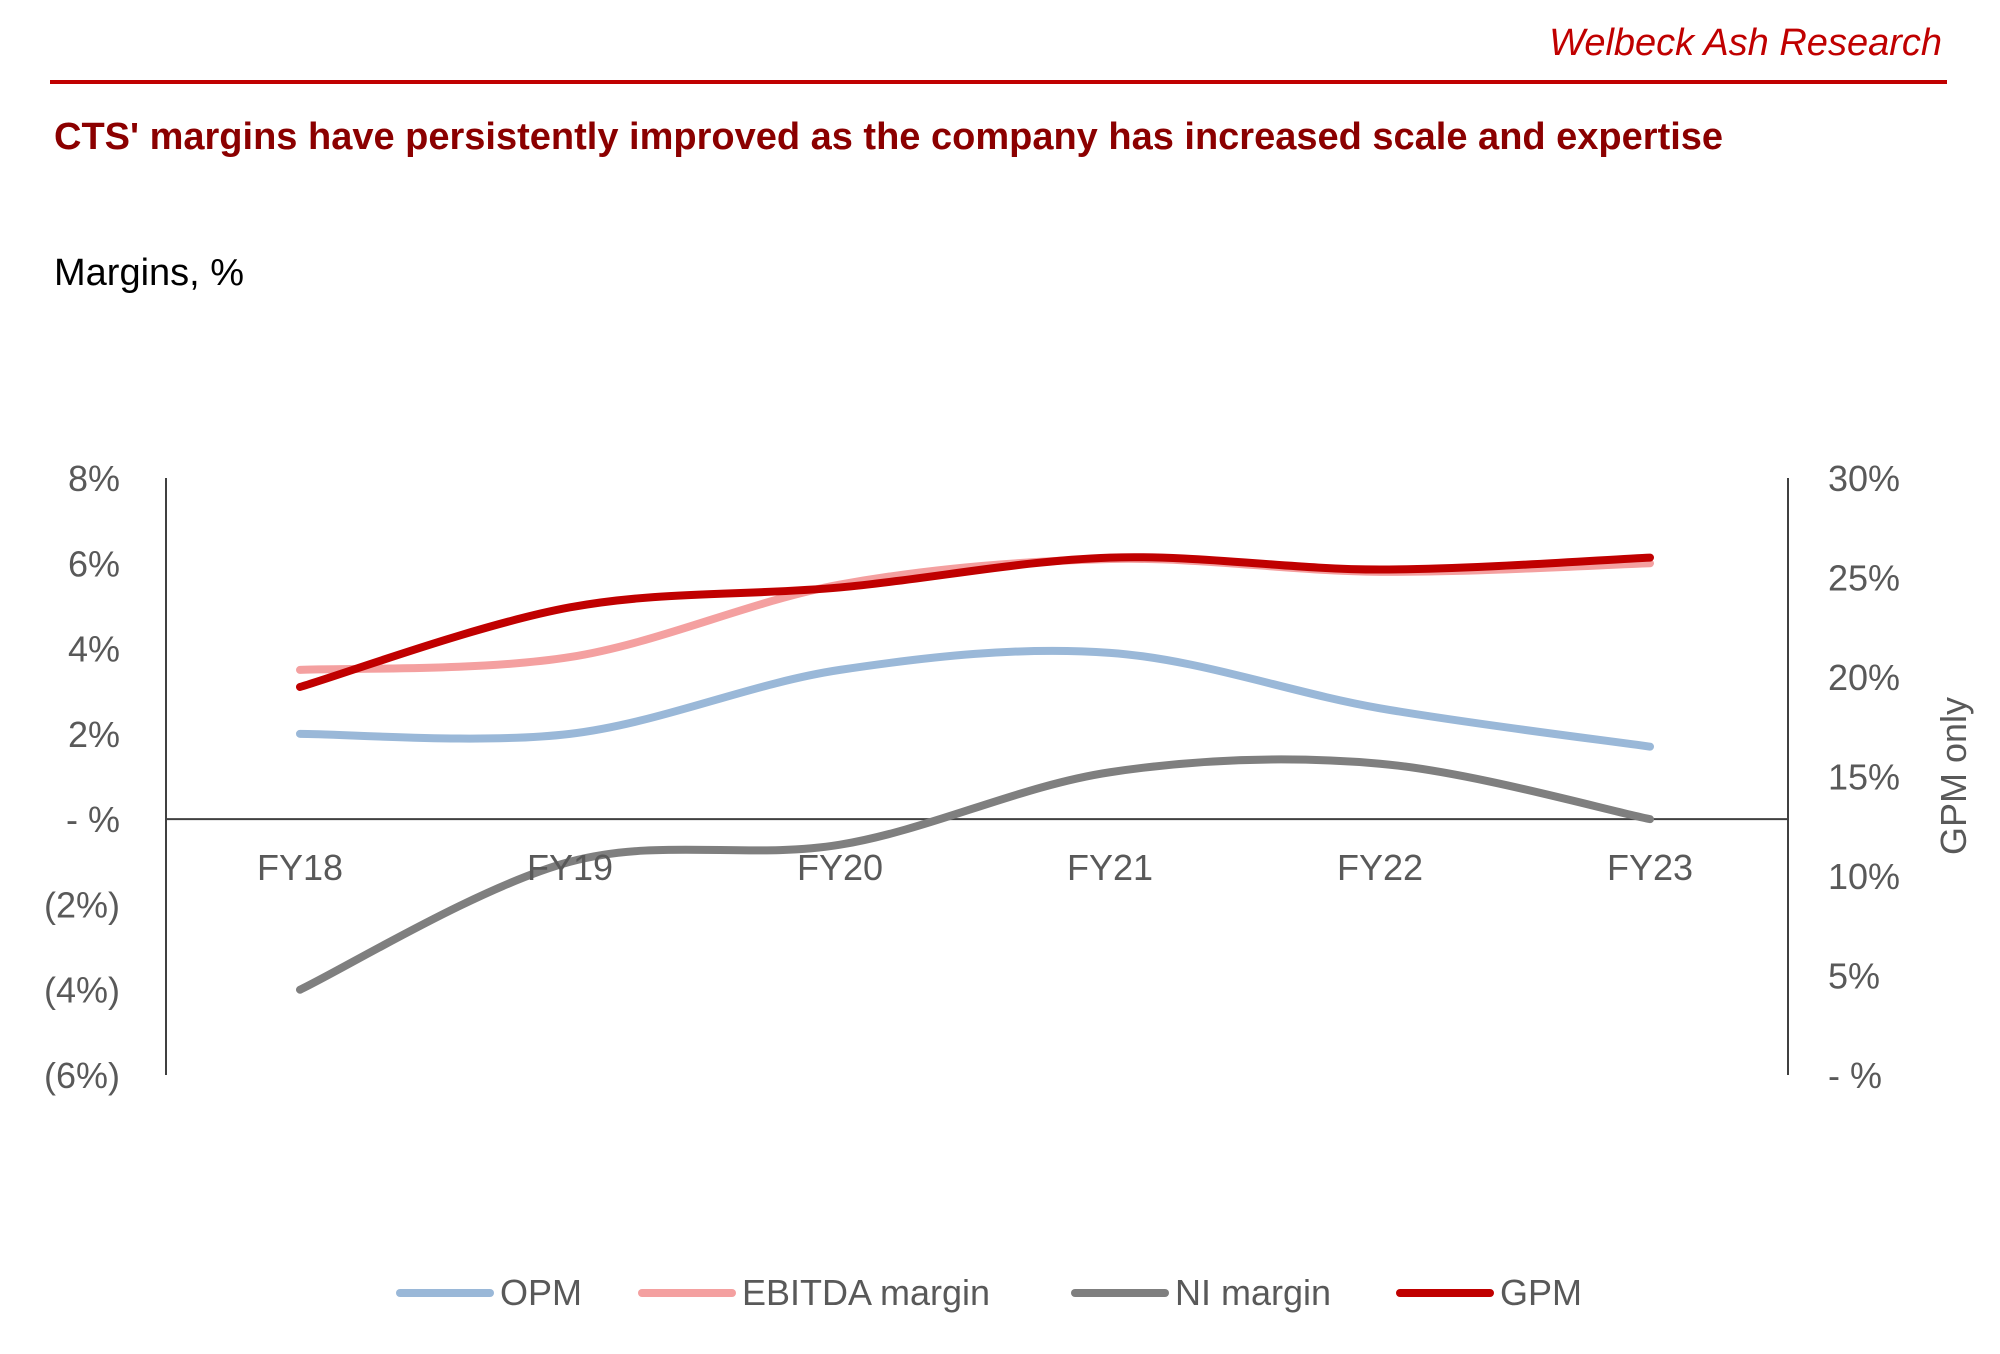  Describe the element at coordinates (1380, 867) in the screenshot. I see `x-tick-label: FY22` at that location.